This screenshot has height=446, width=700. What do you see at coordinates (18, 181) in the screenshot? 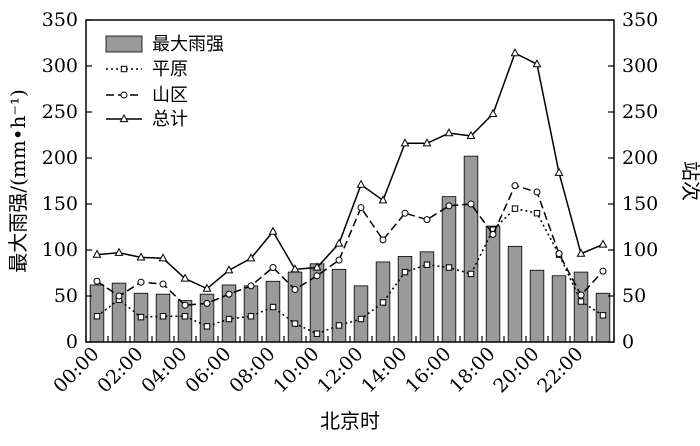
I see `y-axis-label: 最大雨强/(mm•h⁻¹)` at bounding box center [18, 181].